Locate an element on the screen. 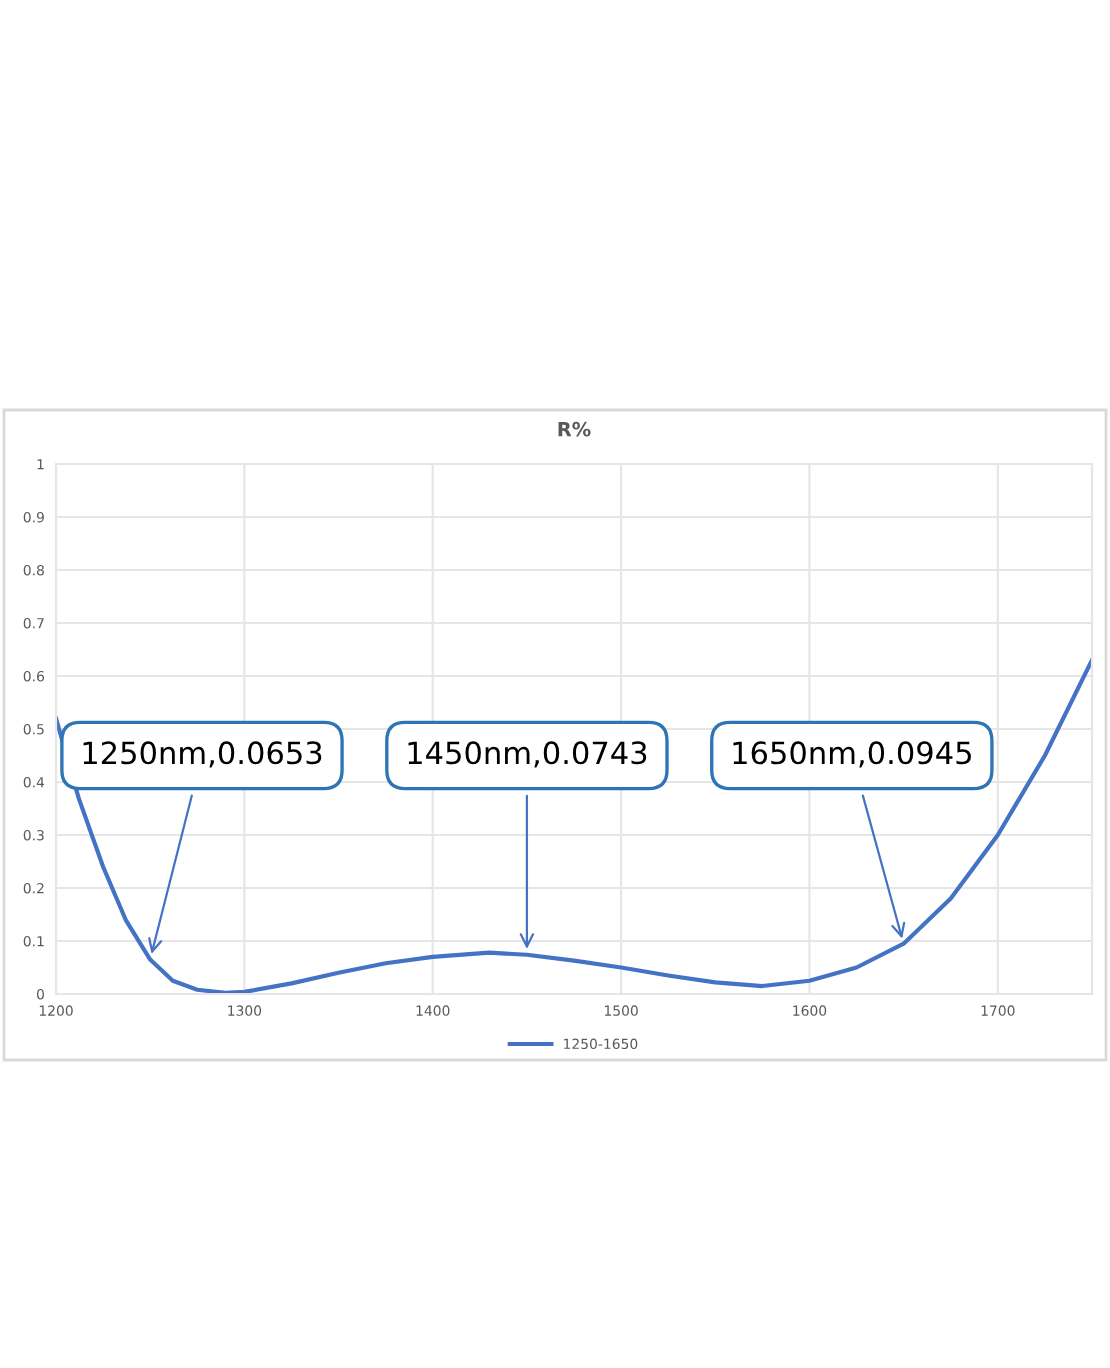 The height and width of the screenshot is (1368, 1110). annotation: 1250nm,0.0653 is located at coordinates (202, 754).